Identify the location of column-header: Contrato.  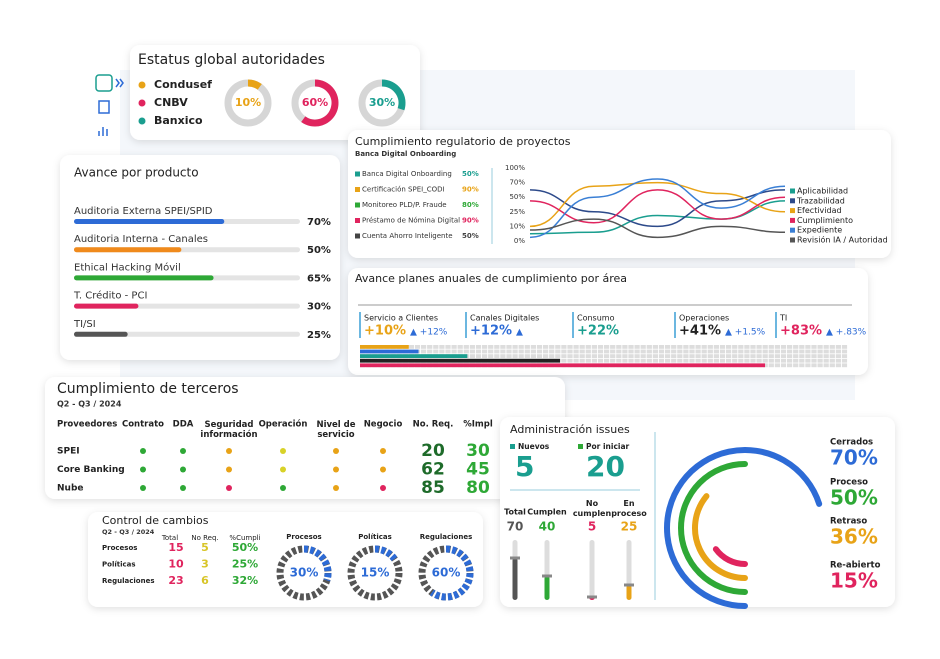
(143, 425).